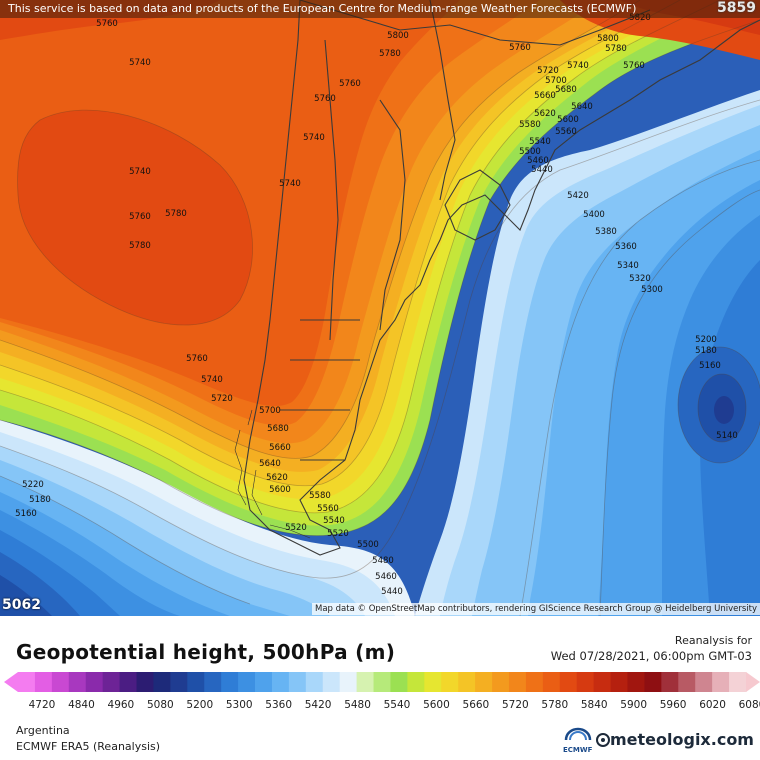  What do you see at coordinates (640, 279) in the screenshot?
I see `contour-label: 5320` at bounding box center [640, 279].